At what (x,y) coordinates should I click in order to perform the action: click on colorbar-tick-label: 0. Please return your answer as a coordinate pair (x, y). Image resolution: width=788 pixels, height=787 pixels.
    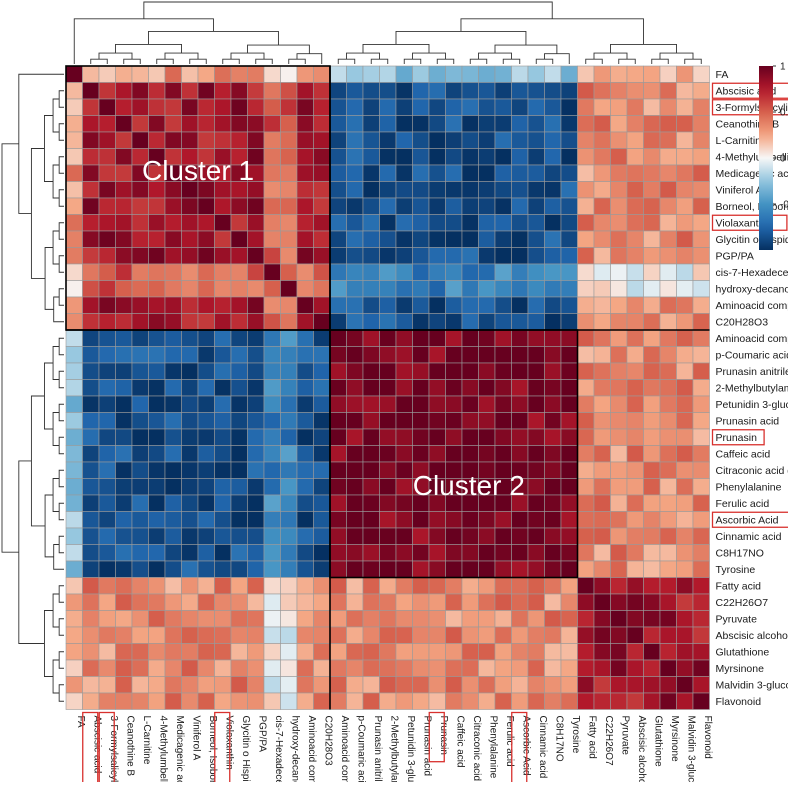
    Looking at the image, I should click on (783, 159).